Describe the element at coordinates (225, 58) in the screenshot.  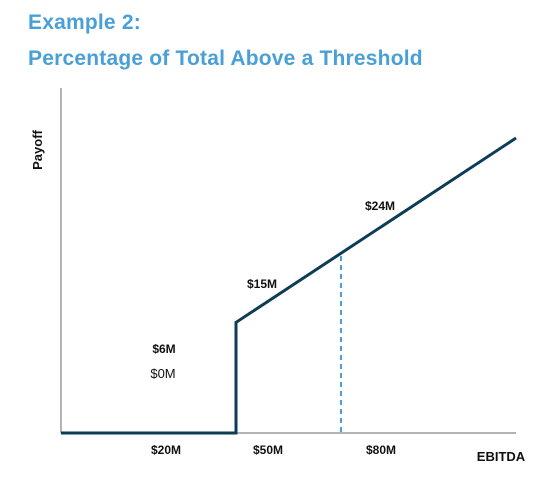
I see `chart-title-line2: Percentage of Total Above a Threshold` at that location.